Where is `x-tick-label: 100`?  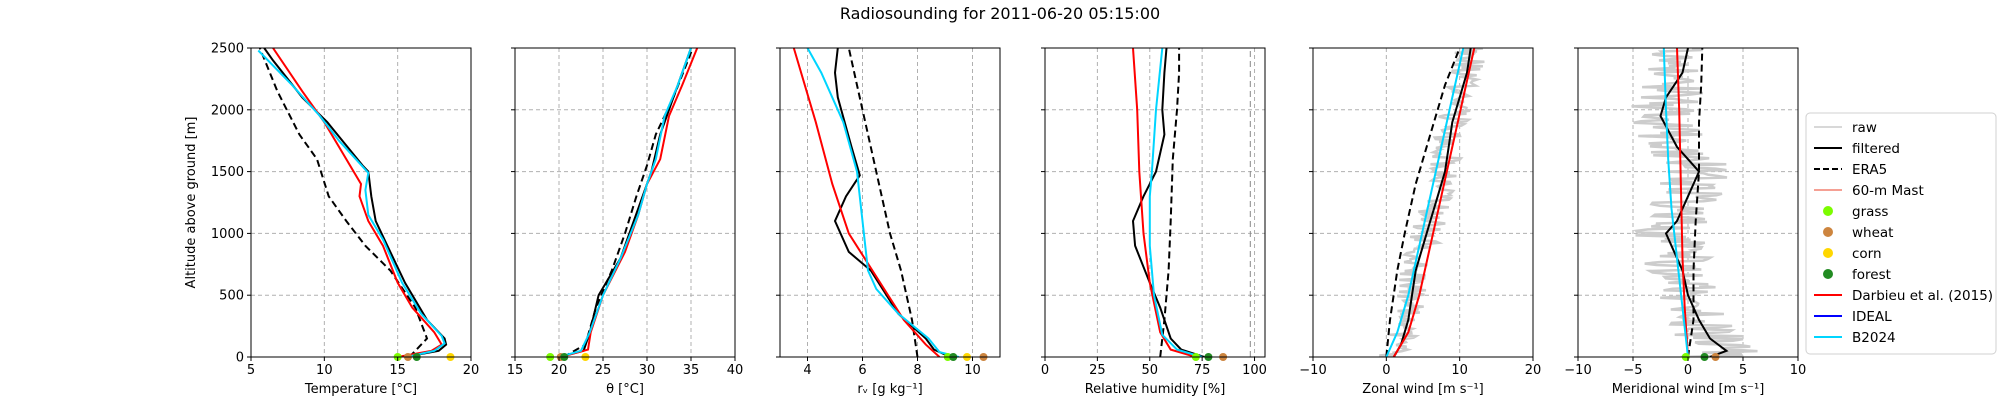
x-tick-label: 100 is located at coordinates (1254, 370).